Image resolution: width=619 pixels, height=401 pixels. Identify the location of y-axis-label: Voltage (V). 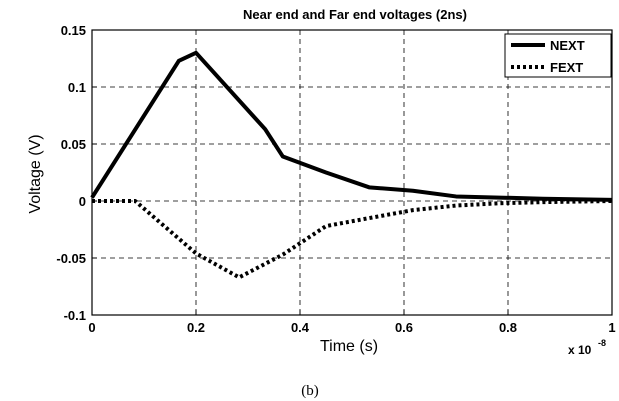
(35, 173).